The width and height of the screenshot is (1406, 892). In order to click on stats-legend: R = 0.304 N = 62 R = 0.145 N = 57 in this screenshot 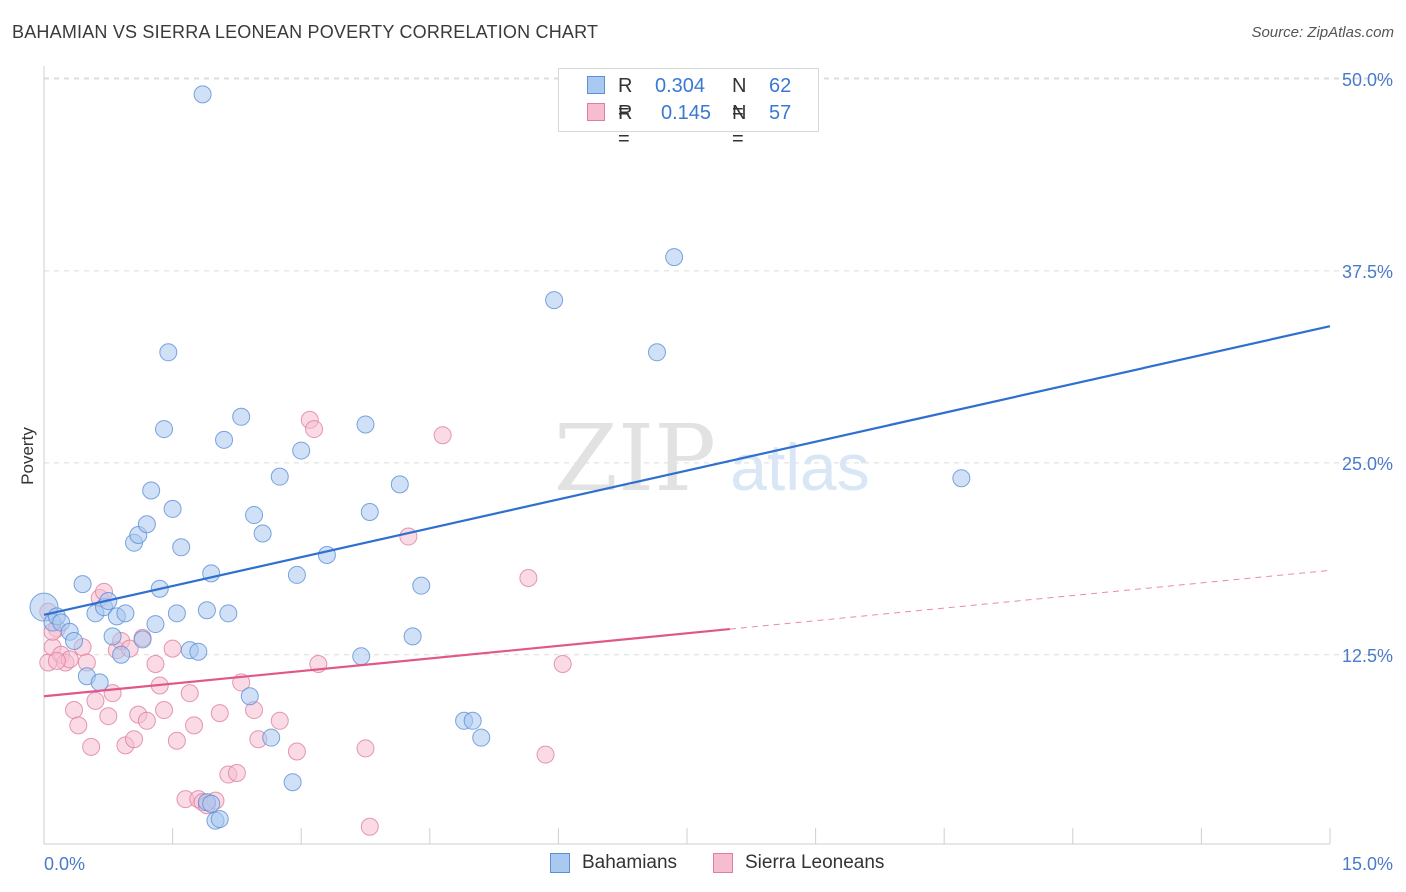, I will do `click(688, 109)`.